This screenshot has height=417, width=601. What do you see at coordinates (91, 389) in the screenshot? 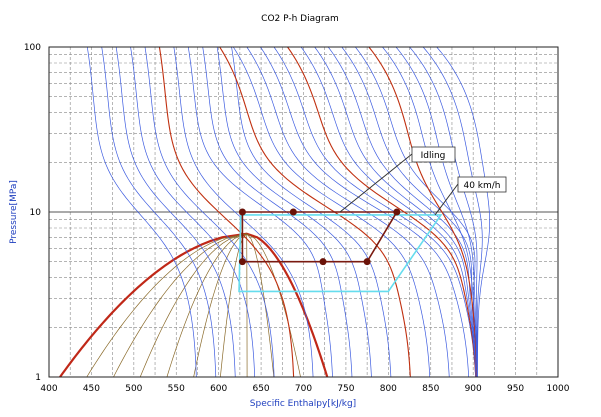
I see `x-tick-label: 450` at bounding box center [91, 389].